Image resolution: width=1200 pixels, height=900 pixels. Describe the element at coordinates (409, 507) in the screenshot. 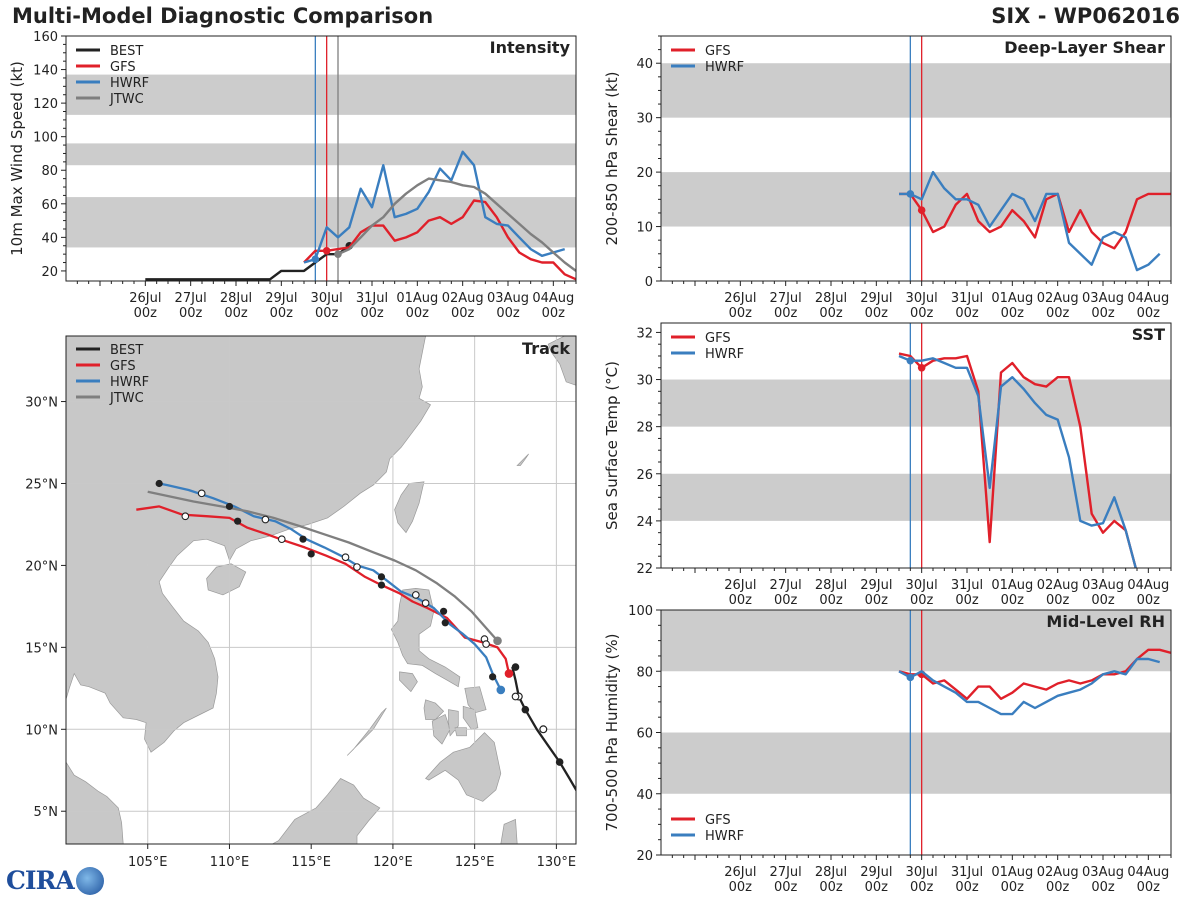

I see `taiwan` at that location.